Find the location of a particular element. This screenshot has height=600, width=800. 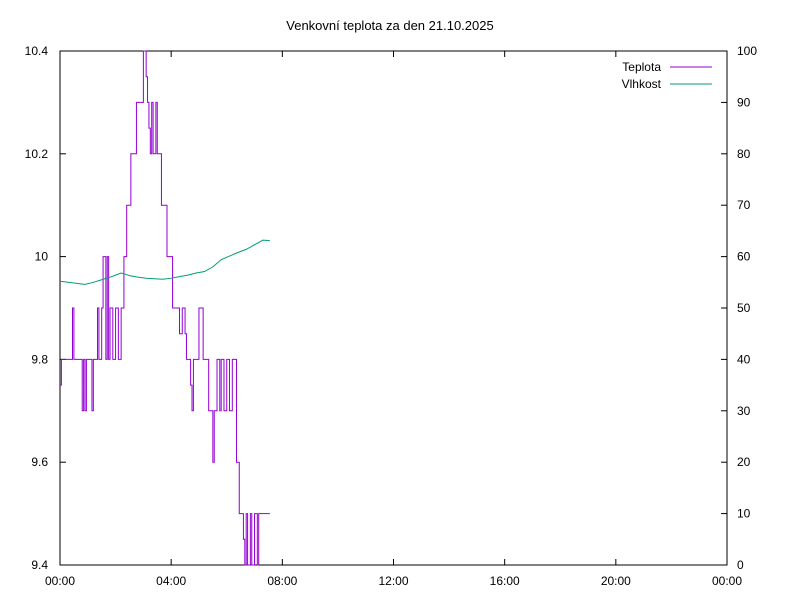

y-right-tick-label: 10 is located at coordinates (744, 514).